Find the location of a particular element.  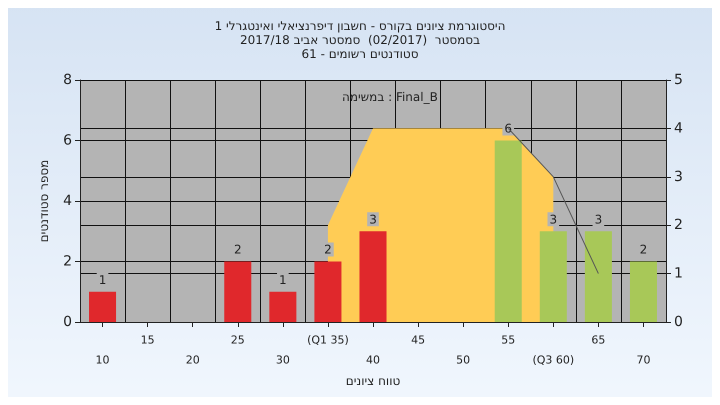

y2-tick-label: 0 is located at coordinates (678, 322).